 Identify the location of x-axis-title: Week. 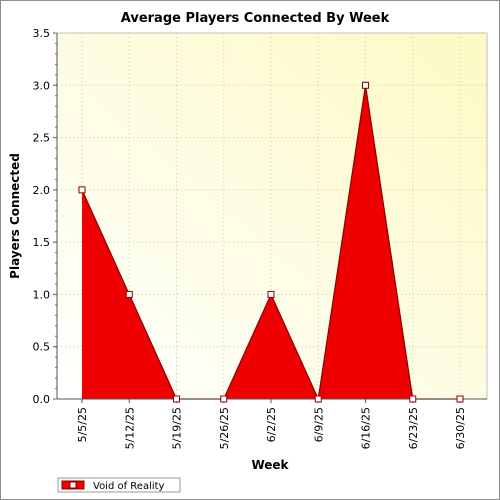
(270, 465).